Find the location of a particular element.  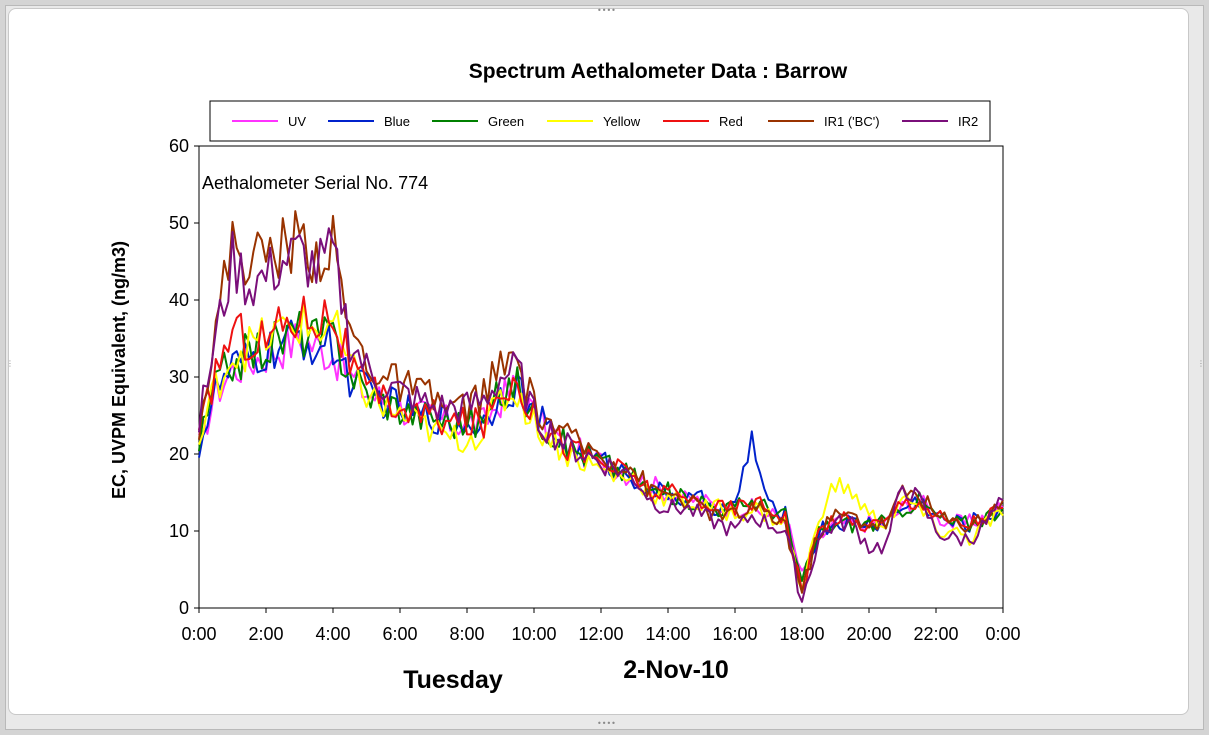

x-tick-label: 6:00 is located at coordinates (399, 634).